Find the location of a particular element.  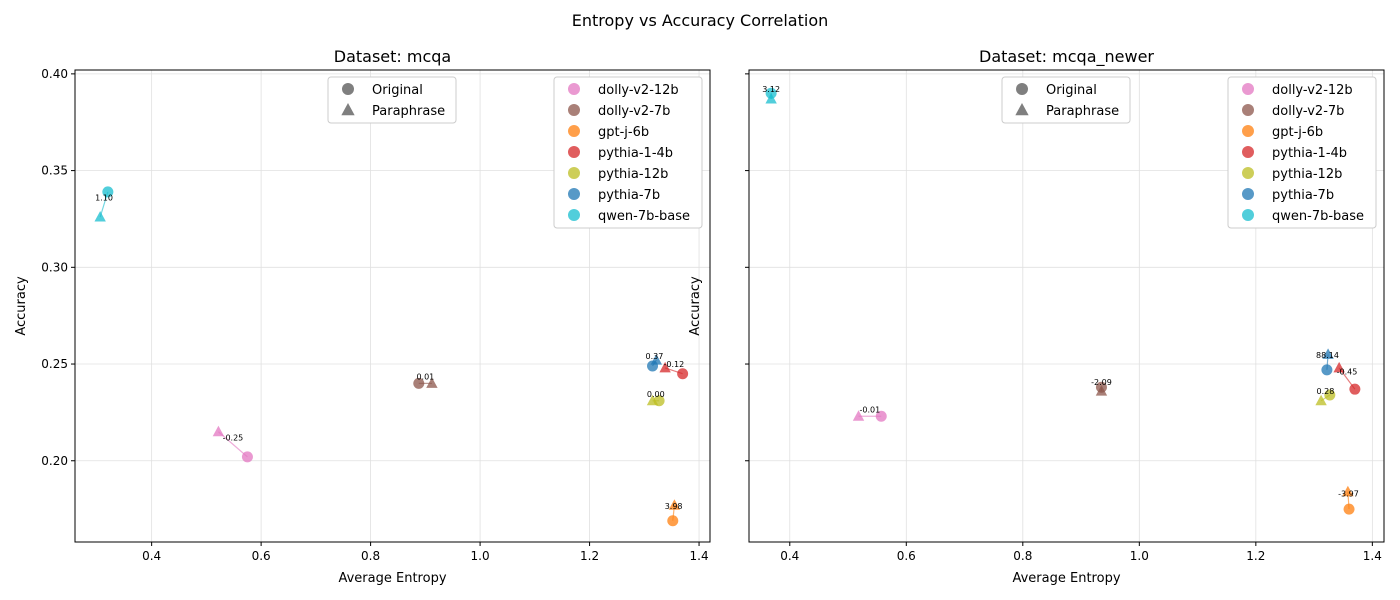

x-tick-label: 1.4 is located at coordinates (699, 556).